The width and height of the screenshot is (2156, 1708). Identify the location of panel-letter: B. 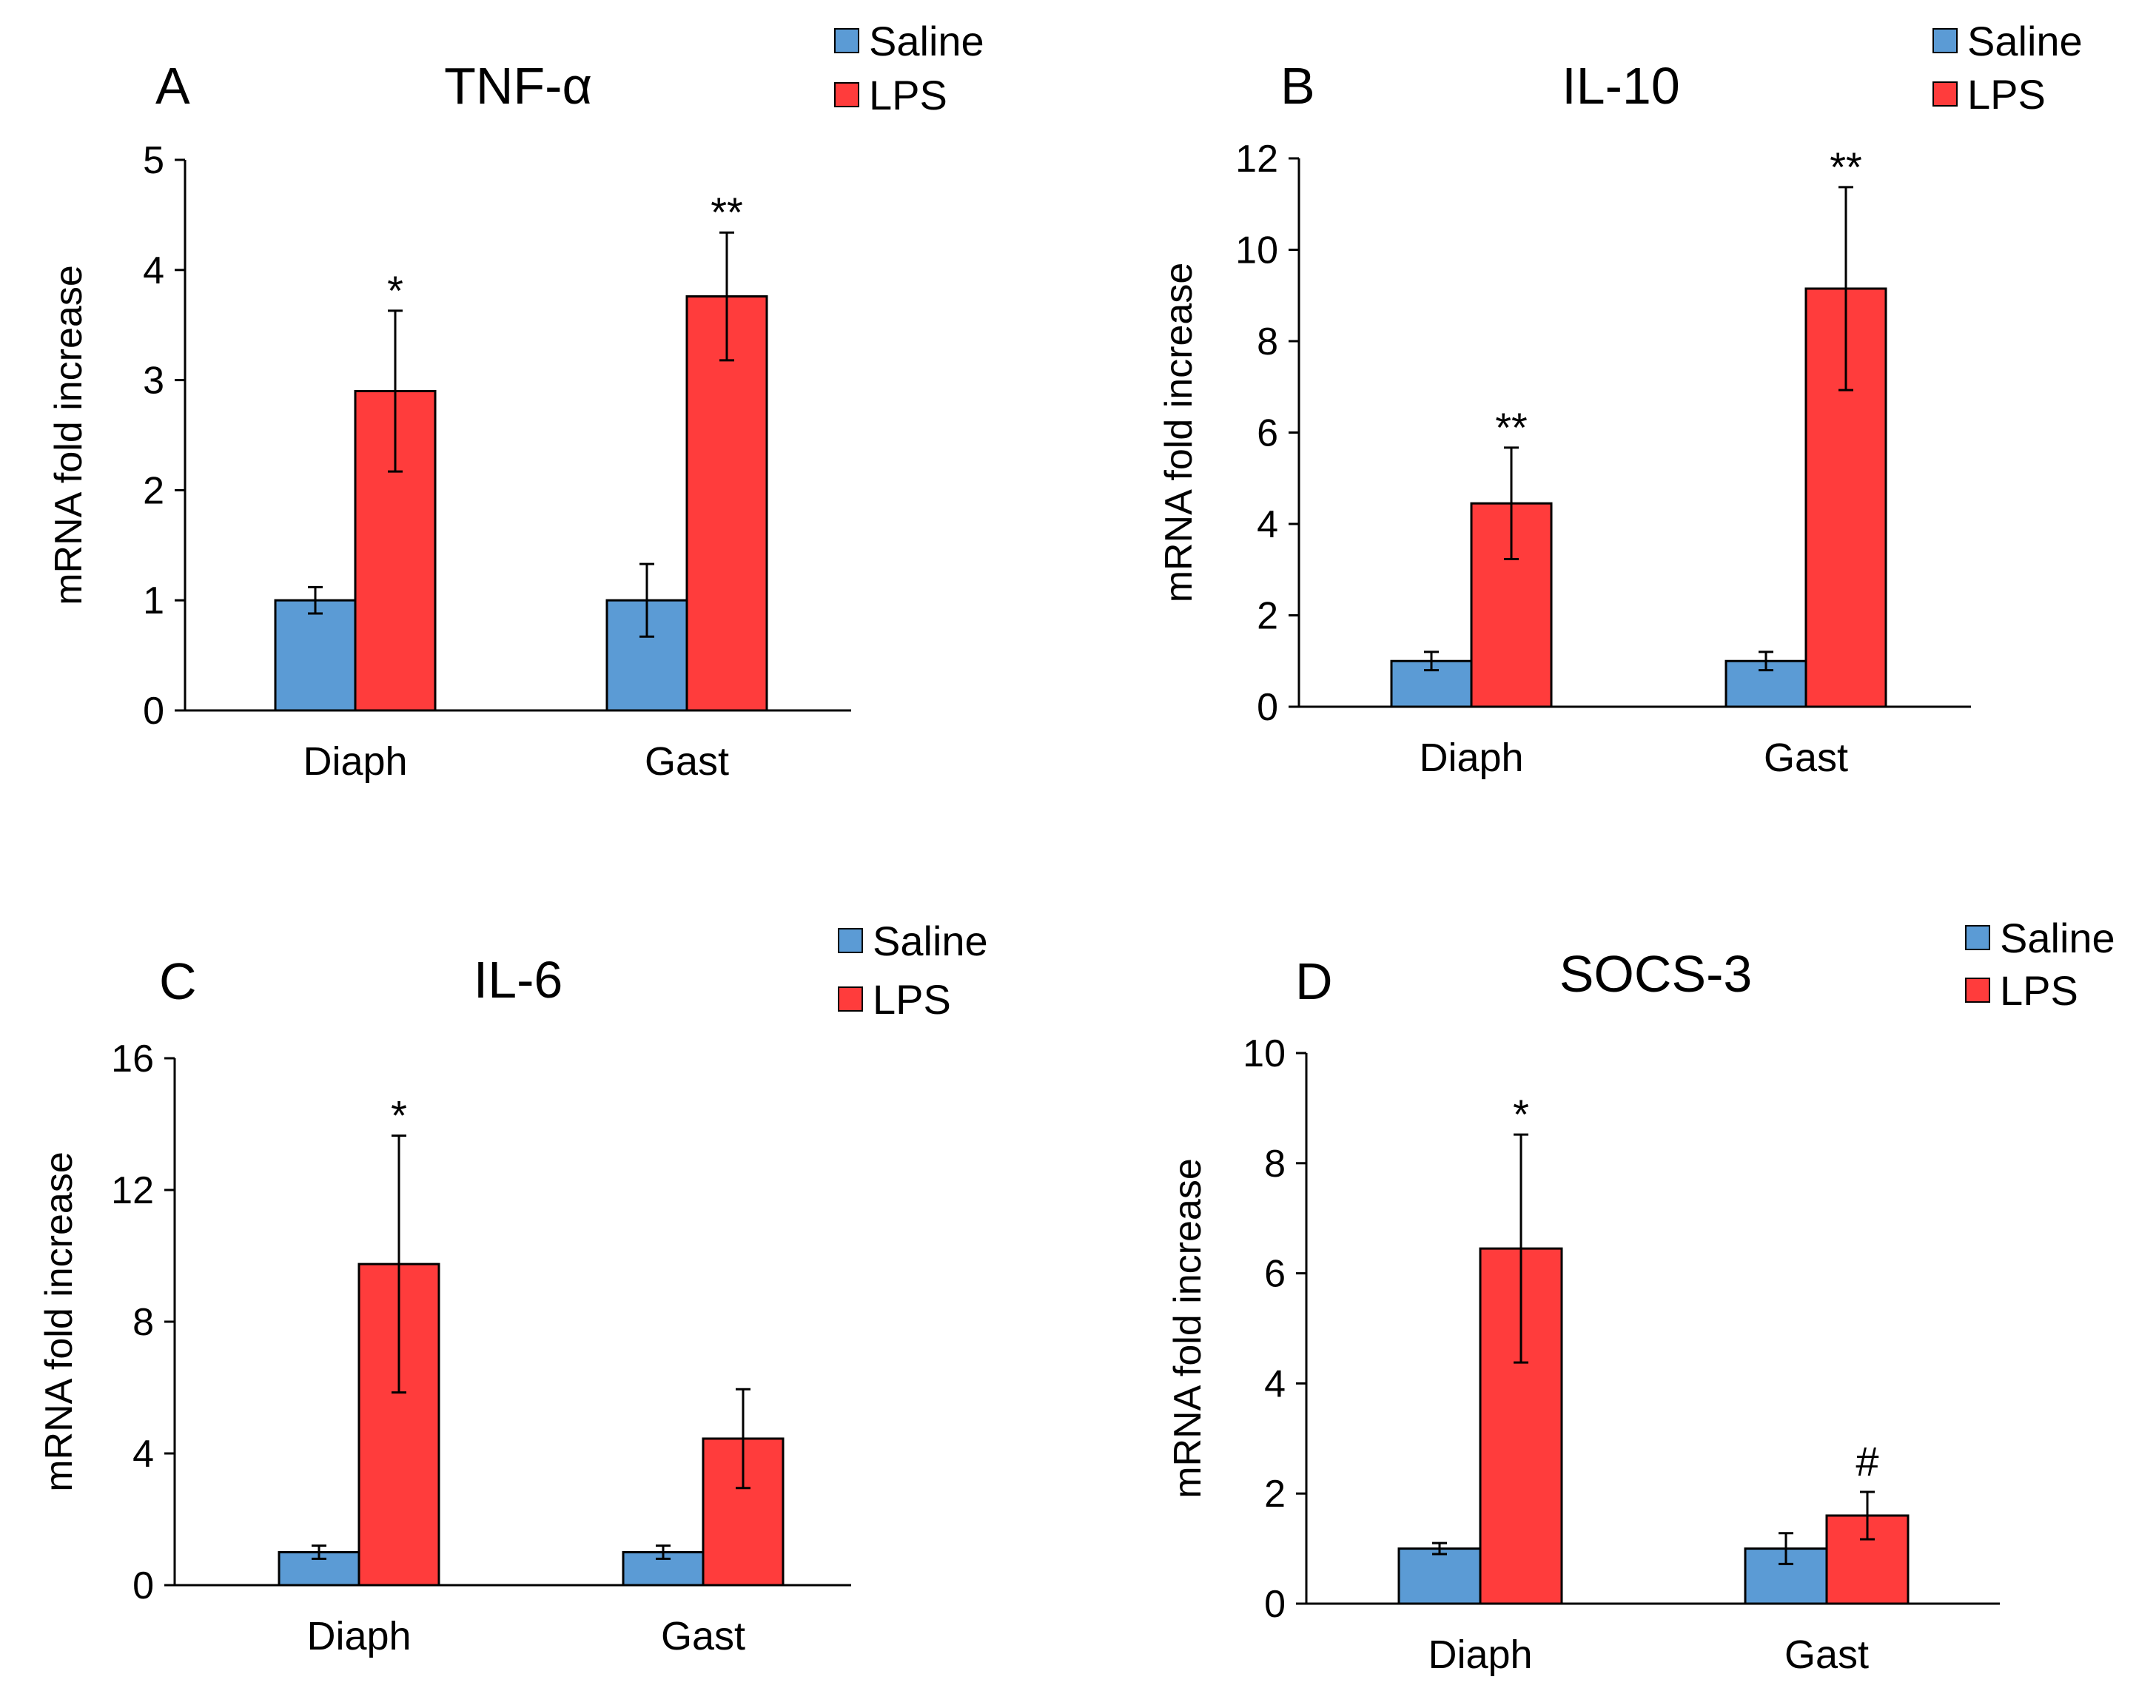
(1298, 86).